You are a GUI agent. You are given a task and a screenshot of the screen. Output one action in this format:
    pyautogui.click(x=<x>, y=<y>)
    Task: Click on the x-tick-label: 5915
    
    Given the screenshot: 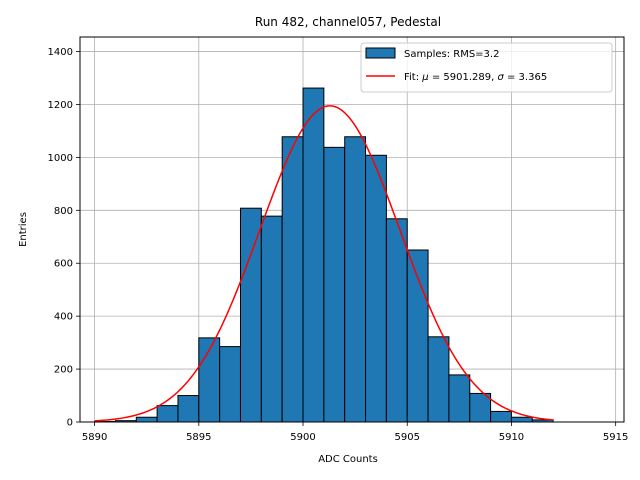 What is the action you would take?
    pyautogui.click(x=615, y=437)
    